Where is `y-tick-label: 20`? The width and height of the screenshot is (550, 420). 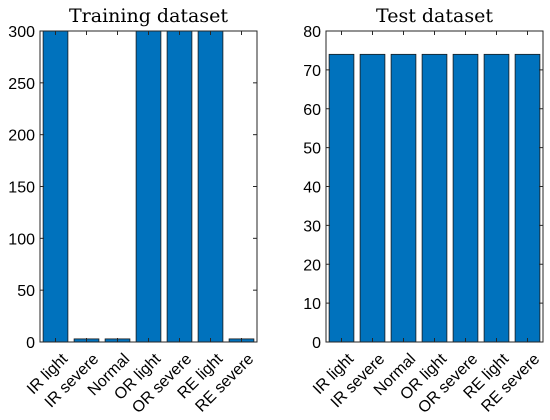
y-tick-label: 20 is located at coordinates (312, 265).